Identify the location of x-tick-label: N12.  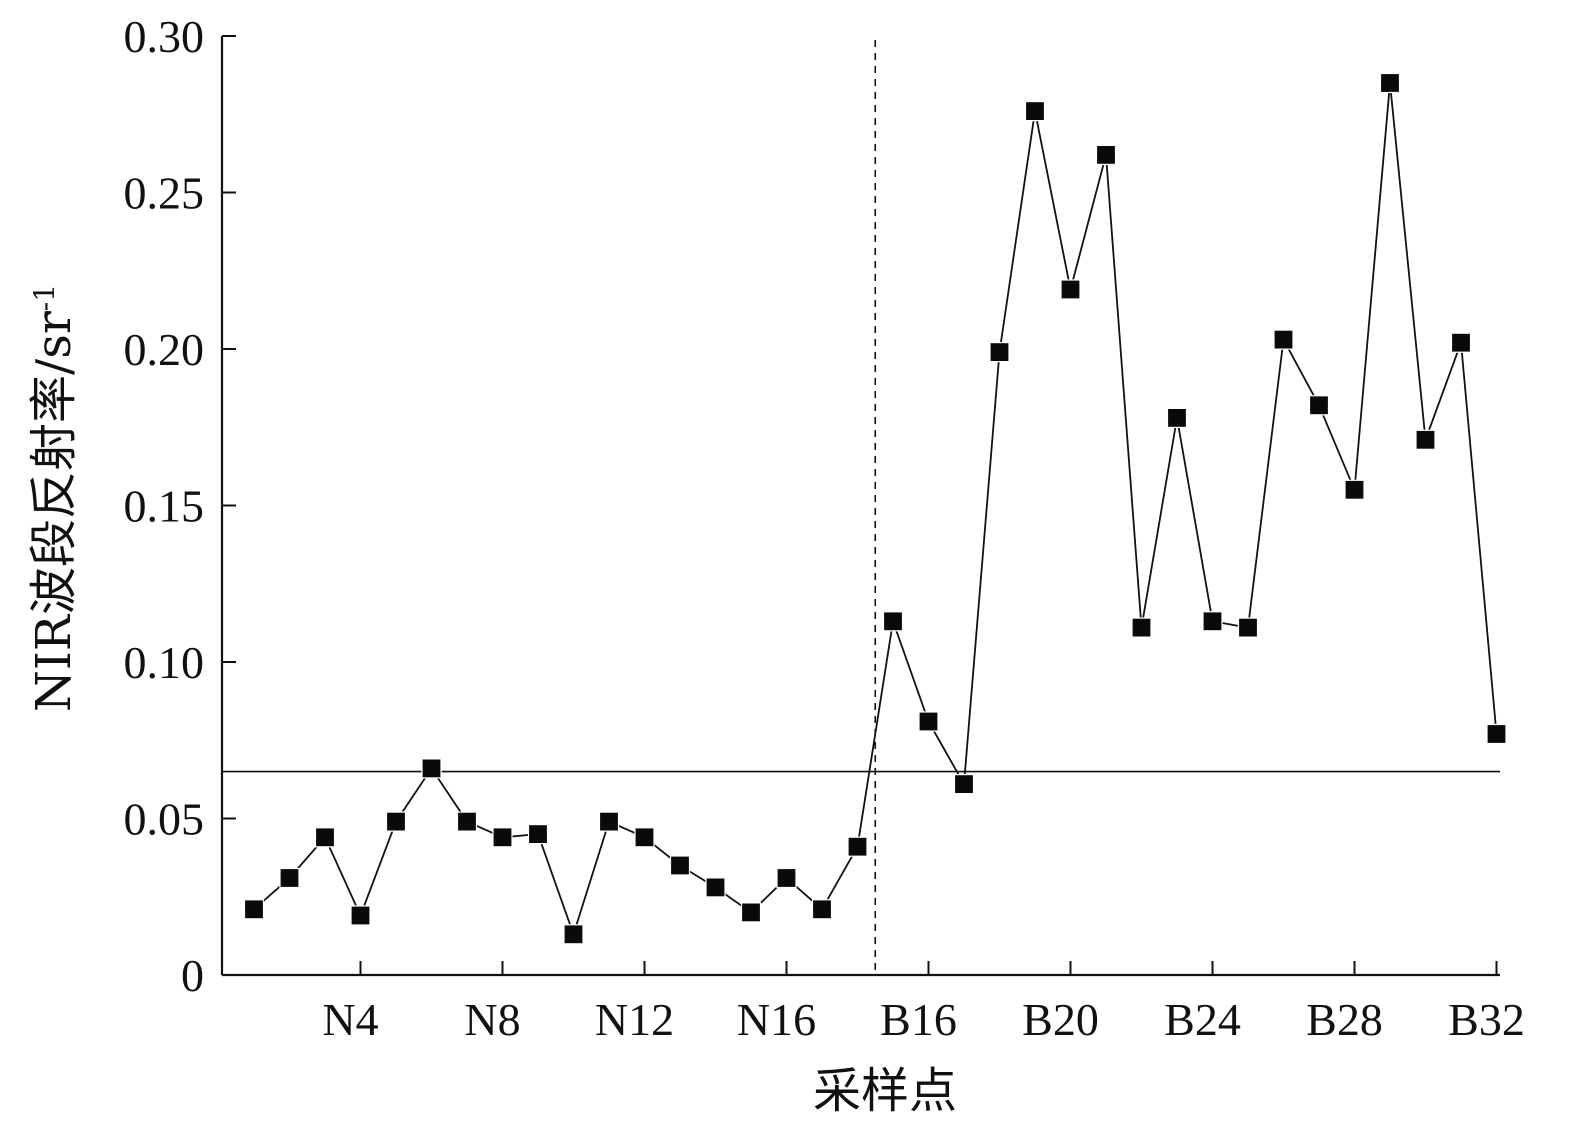
(634, 1019).